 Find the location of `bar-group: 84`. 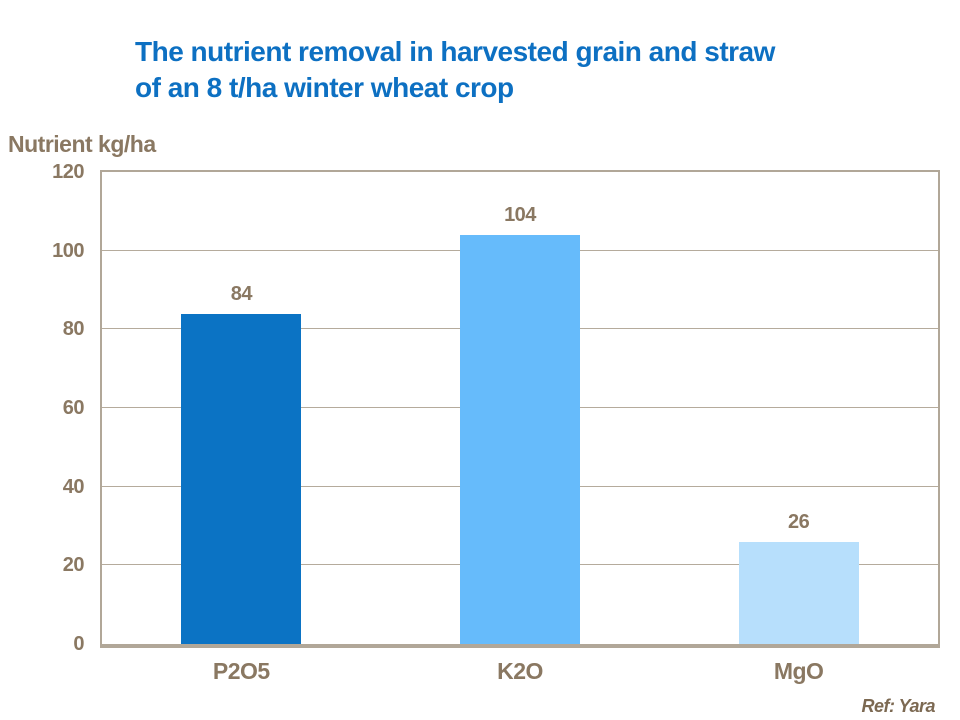

bar-group: 84 is located at coordinates (241, 408).